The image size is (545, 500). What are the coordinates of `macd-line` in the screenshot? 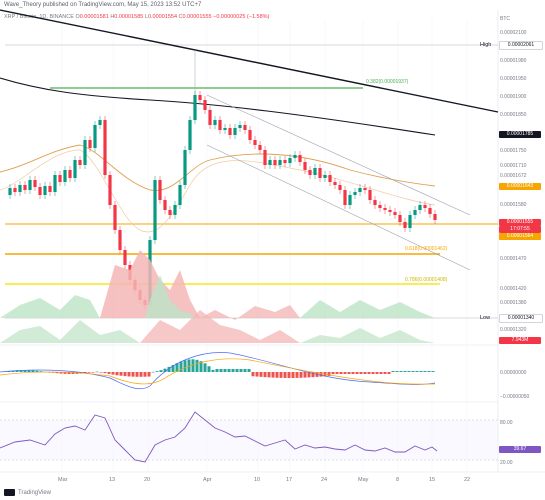 It's located at (218, 371).